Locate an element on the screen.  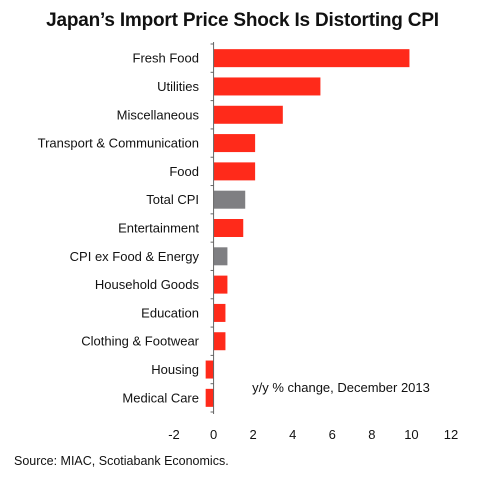
category-label: Food is located at coordinates (184, 171).